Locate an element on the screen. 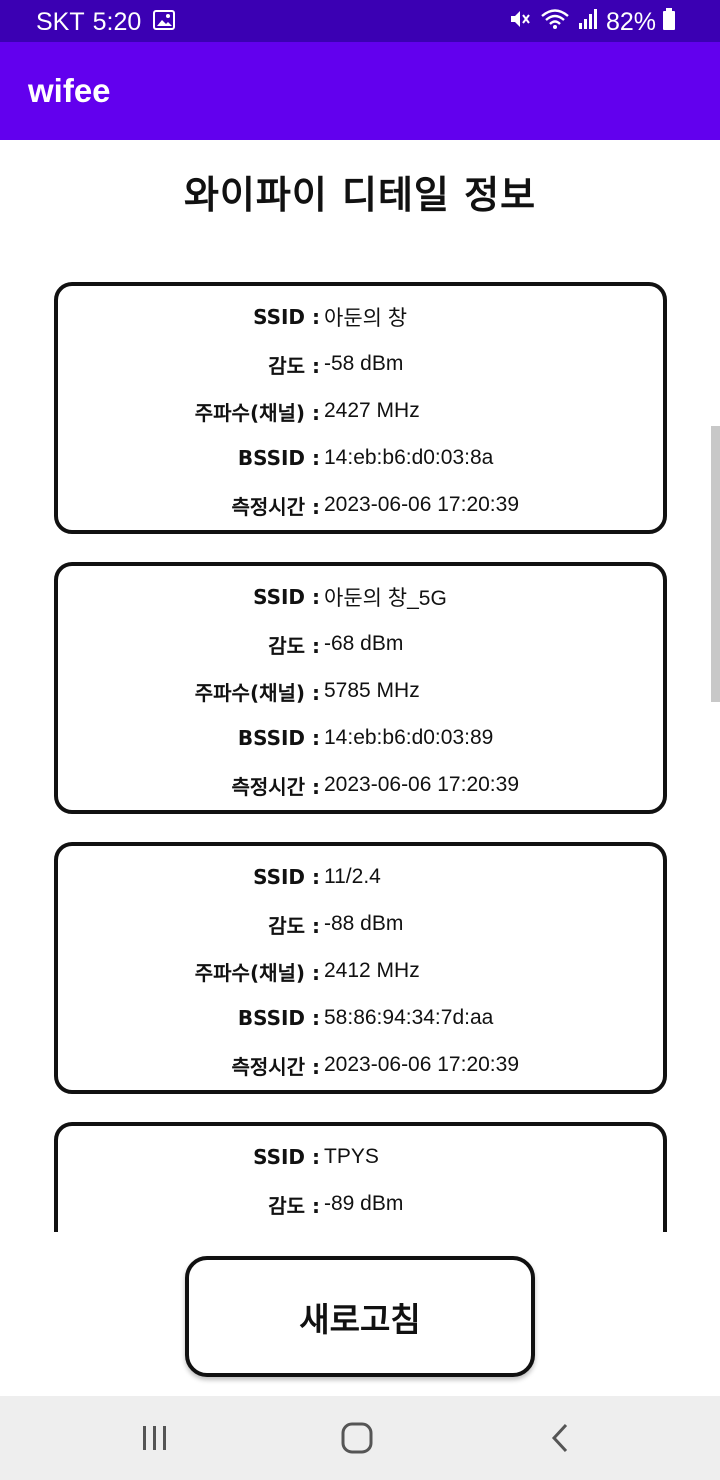 The width and height of the screenshot is (720, 1480). strength-value: -68 dBm is located at coordinates (364, 643).